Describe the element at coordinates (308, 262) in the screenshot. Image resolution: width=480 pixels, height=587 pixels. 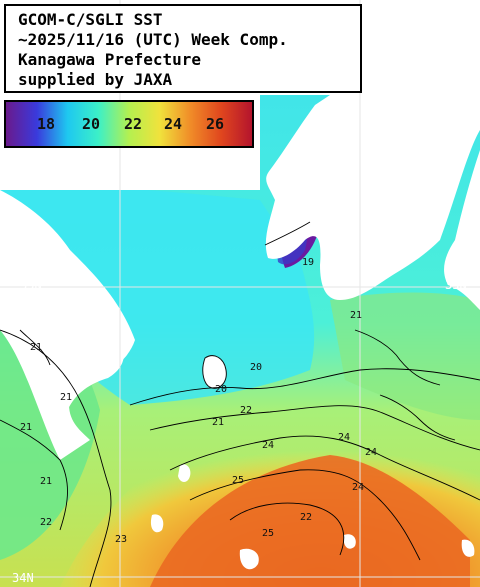
I see `contour-label: 19` at that location.